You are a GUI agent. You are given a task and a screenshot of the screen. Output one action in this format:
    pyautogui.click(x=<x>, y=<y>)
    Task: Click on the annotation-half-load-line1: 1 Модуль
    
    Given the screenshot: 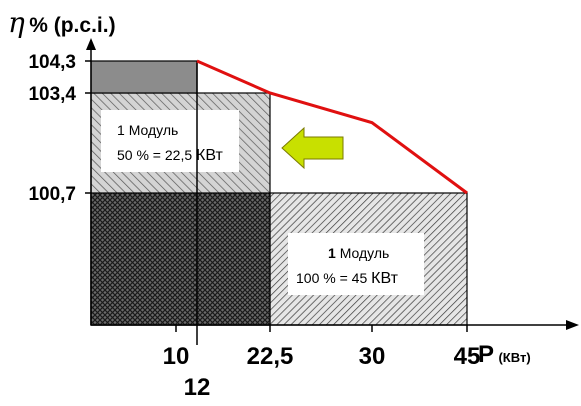 What is the action you would take?
    pyautogui.click(x=147, y=130)
    